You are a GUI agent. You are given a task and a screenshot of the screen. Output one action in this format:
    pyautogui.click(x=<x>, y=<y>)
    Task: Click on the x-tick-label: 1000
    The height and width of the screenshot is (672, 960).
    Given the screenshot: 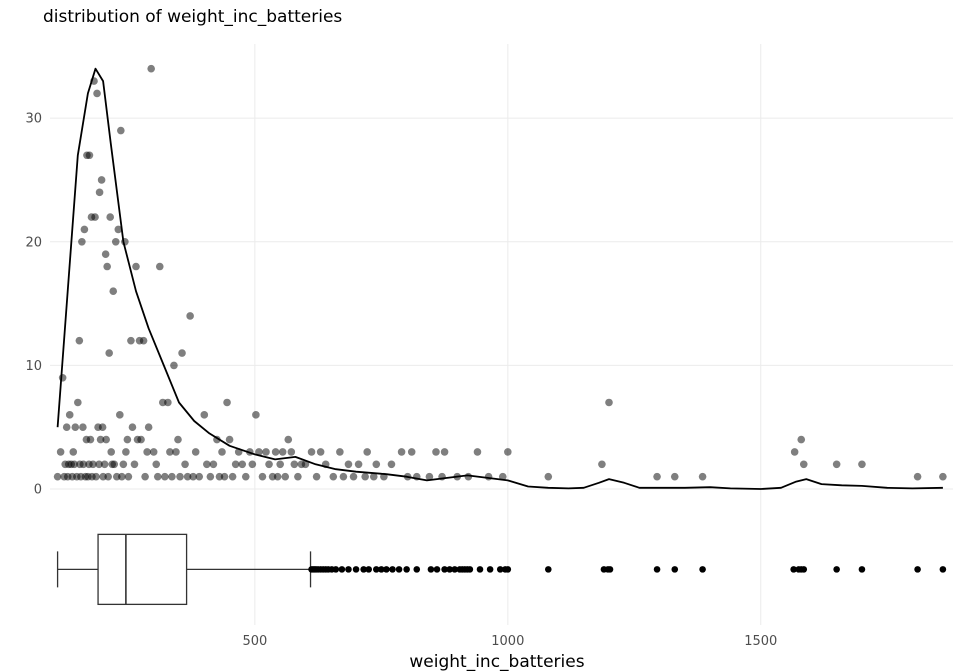 What is the action you would take?
    pyautogui.click(x=507, y=641)
    